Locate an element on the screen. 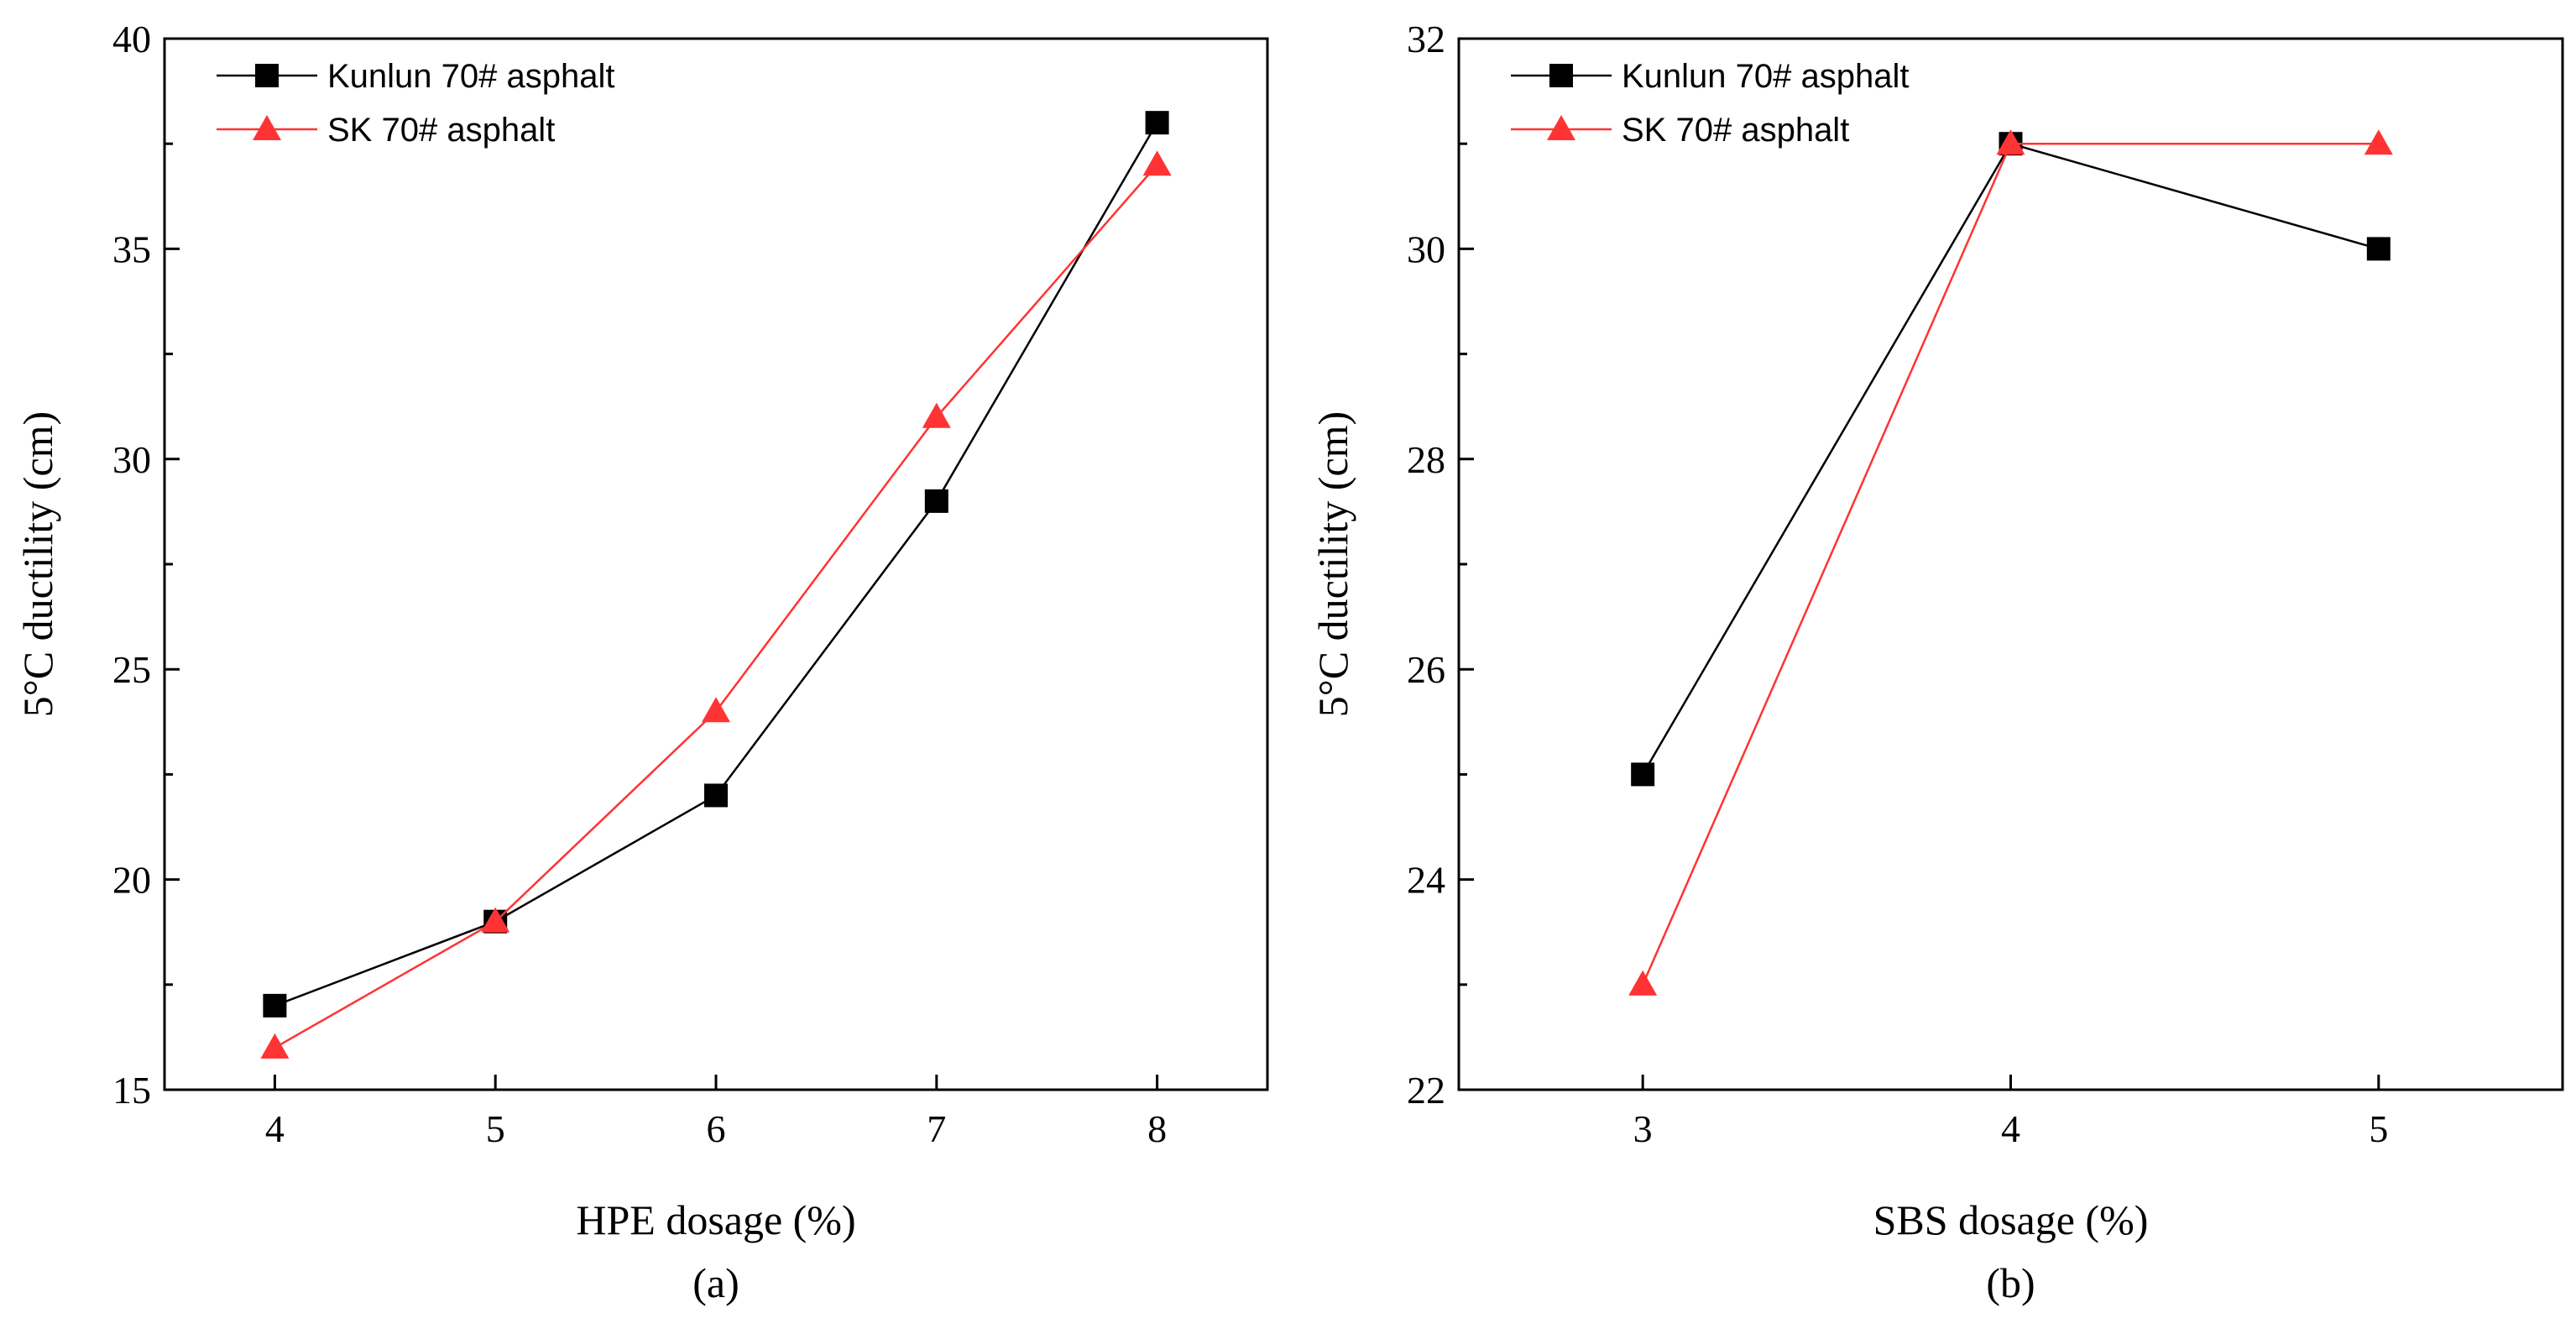 This screenshot has width=2576, height=1329. y-tick-label: 22 is located at coordinates (1426, 1090).